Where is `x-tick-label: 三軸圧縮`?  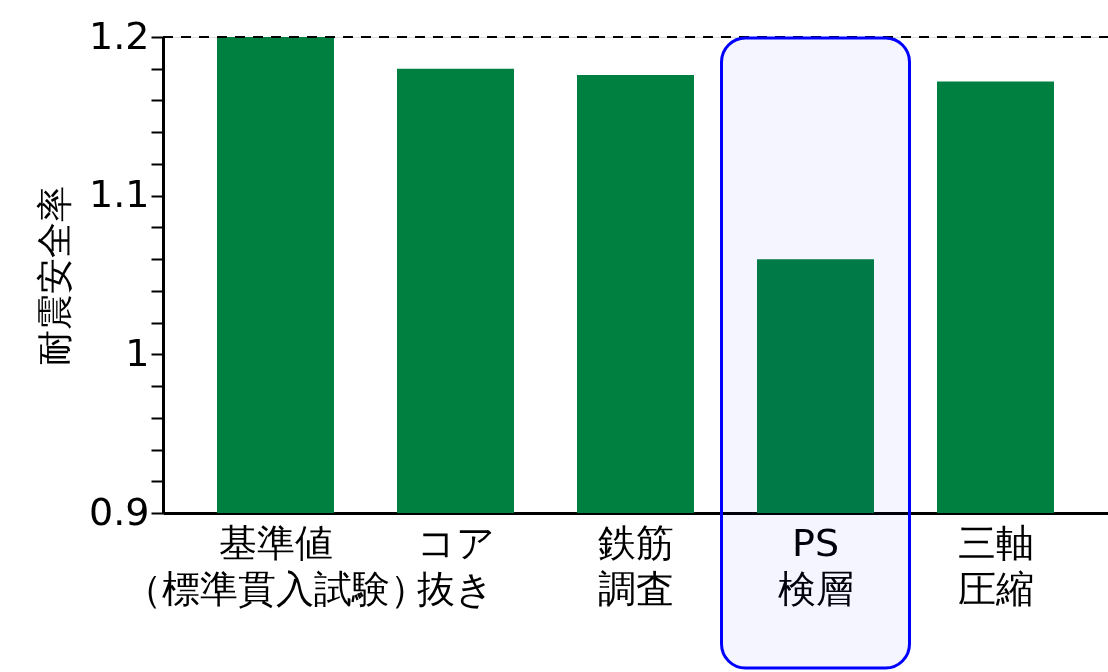 x-tick-label: 三軸圧縮 is located at coordinates (995, 565).